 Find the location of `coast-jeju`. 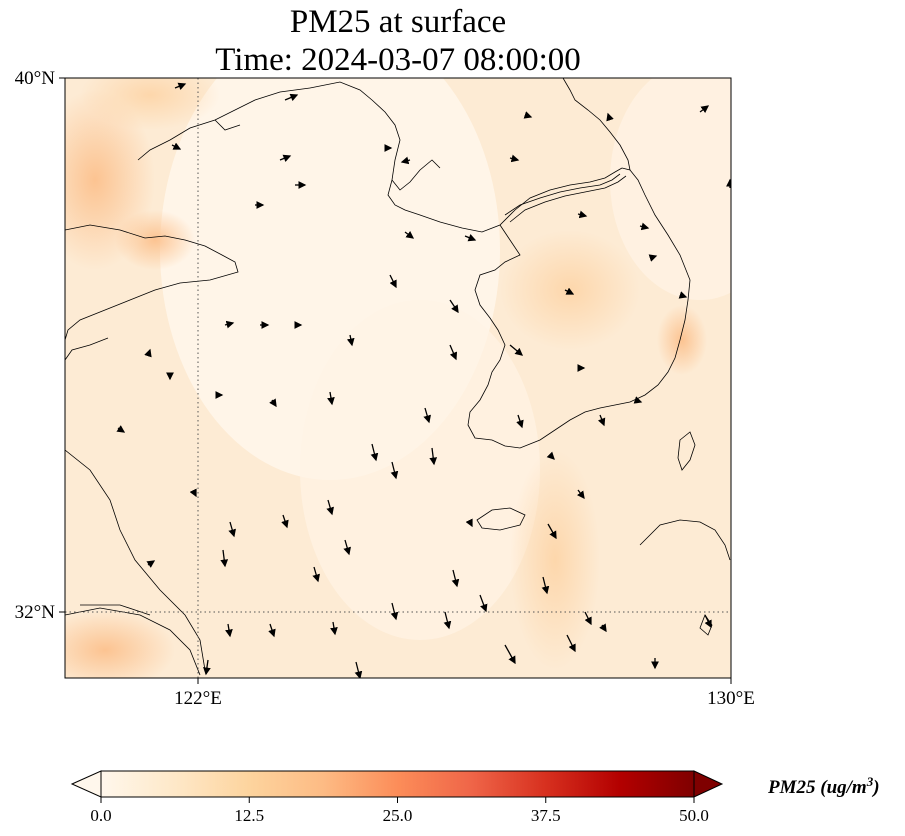

coast-jeju is located at coordinates (501, 519).